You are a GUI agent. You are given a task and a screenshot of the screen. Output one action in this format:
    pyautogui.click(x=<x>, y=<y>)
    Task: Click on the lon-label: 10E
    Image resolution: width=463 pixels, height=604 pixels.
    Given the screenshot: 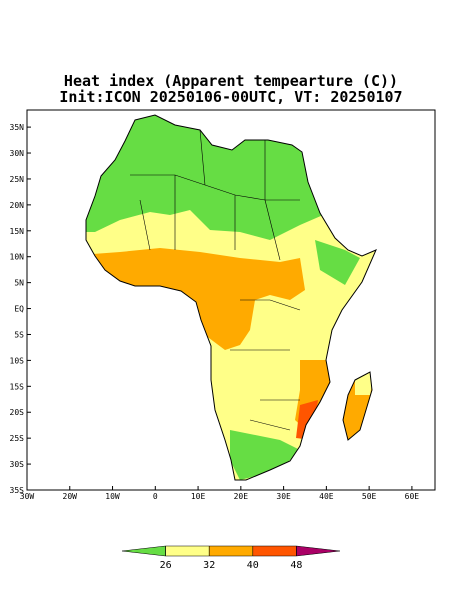 What is the action you would take?
    pyautogui.click(x=198, y=496)
    